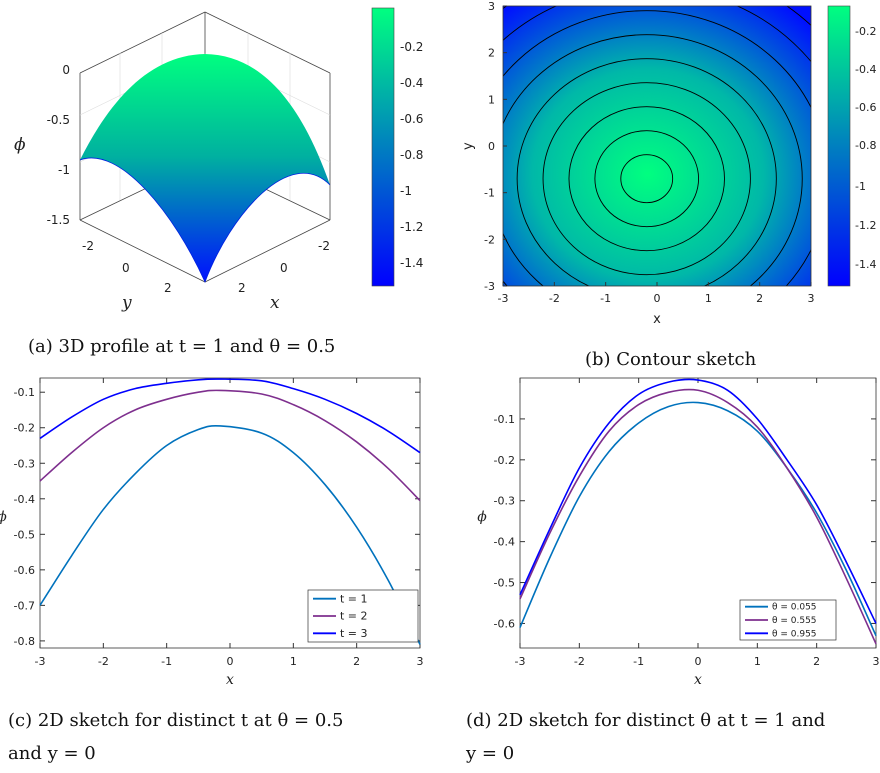 The width and height of the screenshot is (880, 773). Describe the element at coordinates (794, 621) in the screenshot. I see `legend-entry: θ = 0.555` at that location.